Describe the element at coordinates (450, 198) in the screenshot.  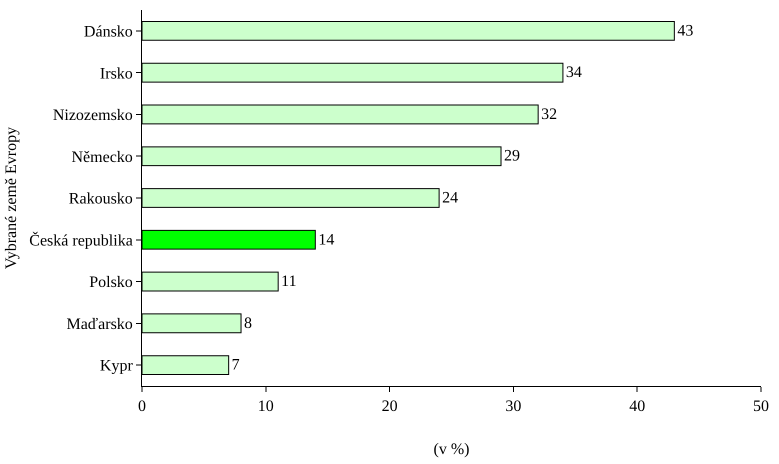
I see `data-label: 24` at that location.